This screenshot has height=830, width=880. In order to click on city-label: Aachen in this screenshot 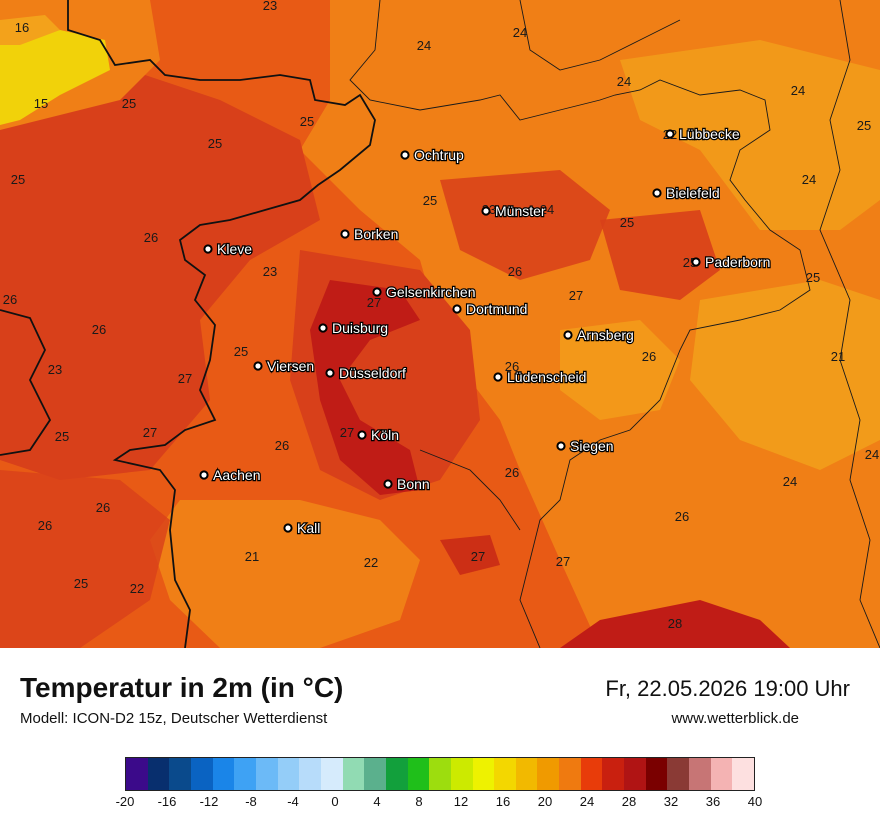, I will do `click(236, 475)`.